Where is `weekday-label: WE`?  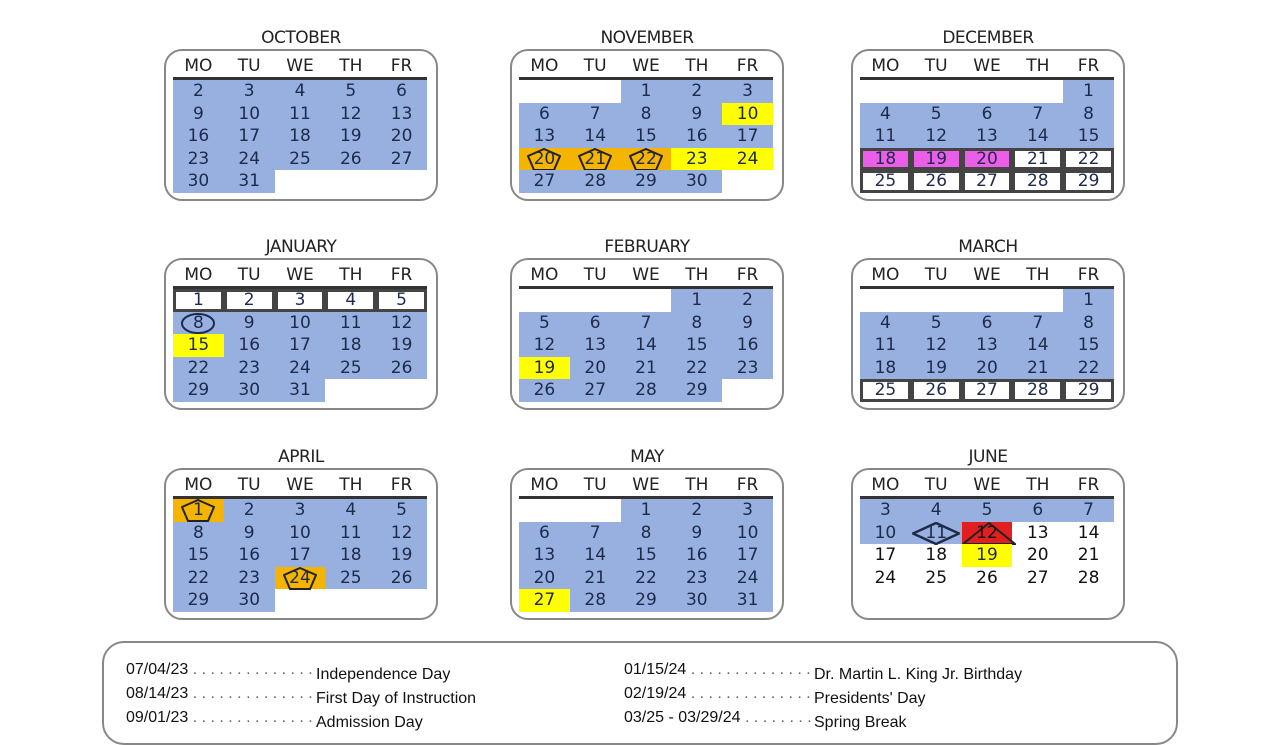 weekday-label: WE is located at coordinates (300, 485).